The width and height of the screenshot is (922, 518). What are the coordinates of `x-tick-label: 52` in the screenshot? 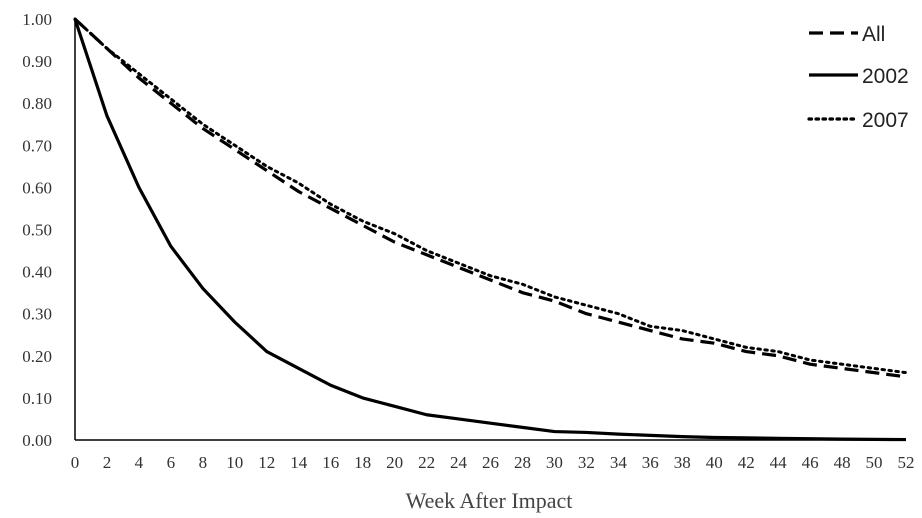 It's located at (906, 462).